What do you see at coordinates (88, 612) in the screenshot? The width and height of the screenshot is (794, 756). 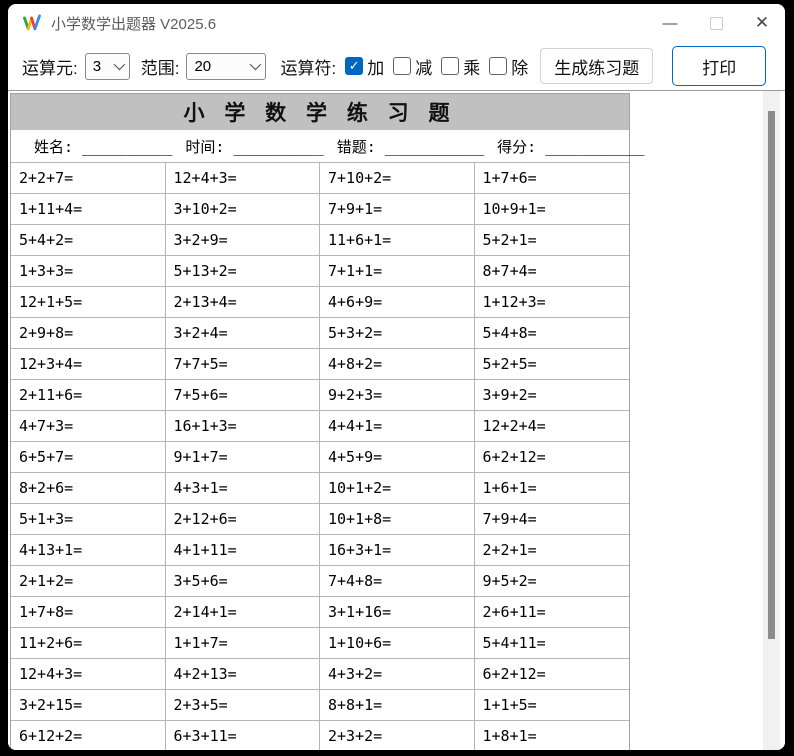 I see `problem-cell: 1+7+8=` at bounding box center [88, 612].